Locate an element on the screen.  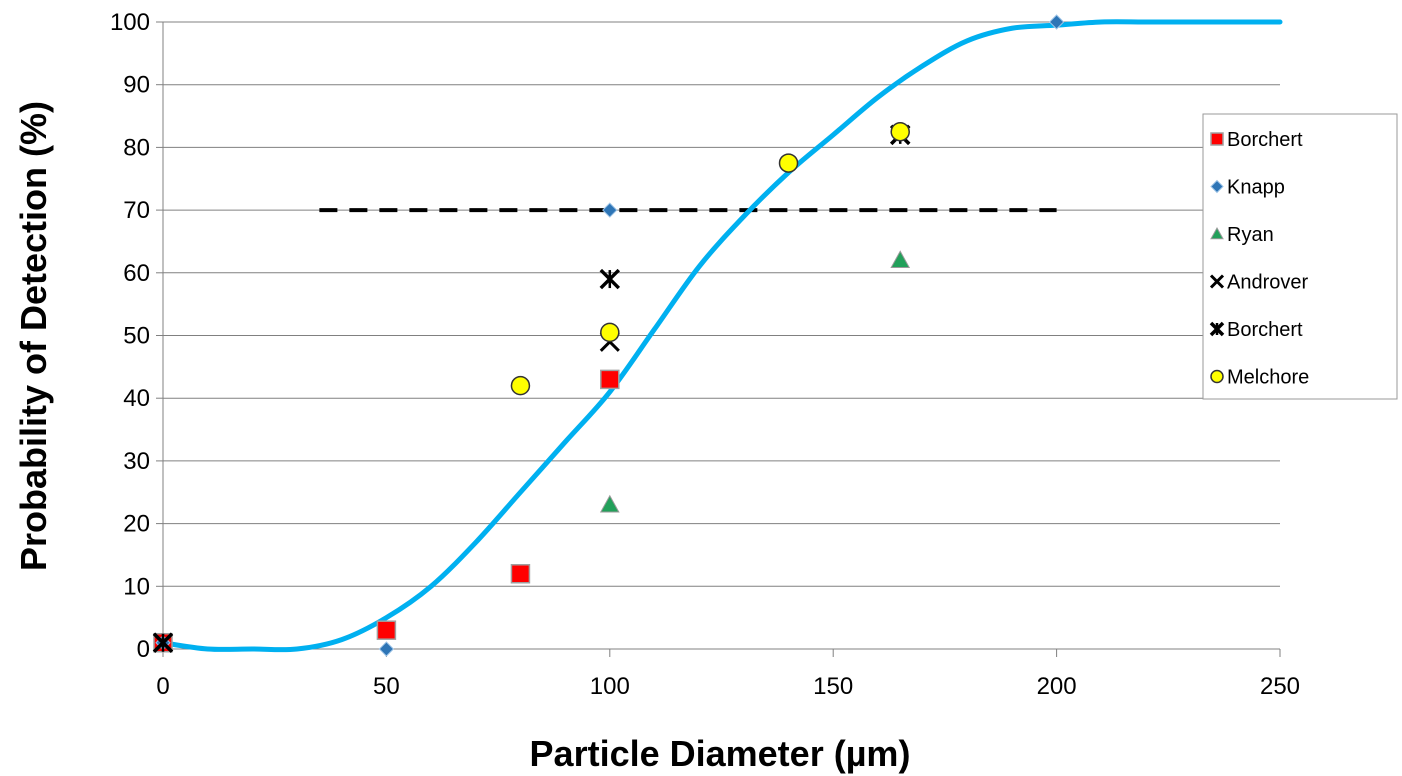
legend-marker-star is located at coordinates (1217, 329).